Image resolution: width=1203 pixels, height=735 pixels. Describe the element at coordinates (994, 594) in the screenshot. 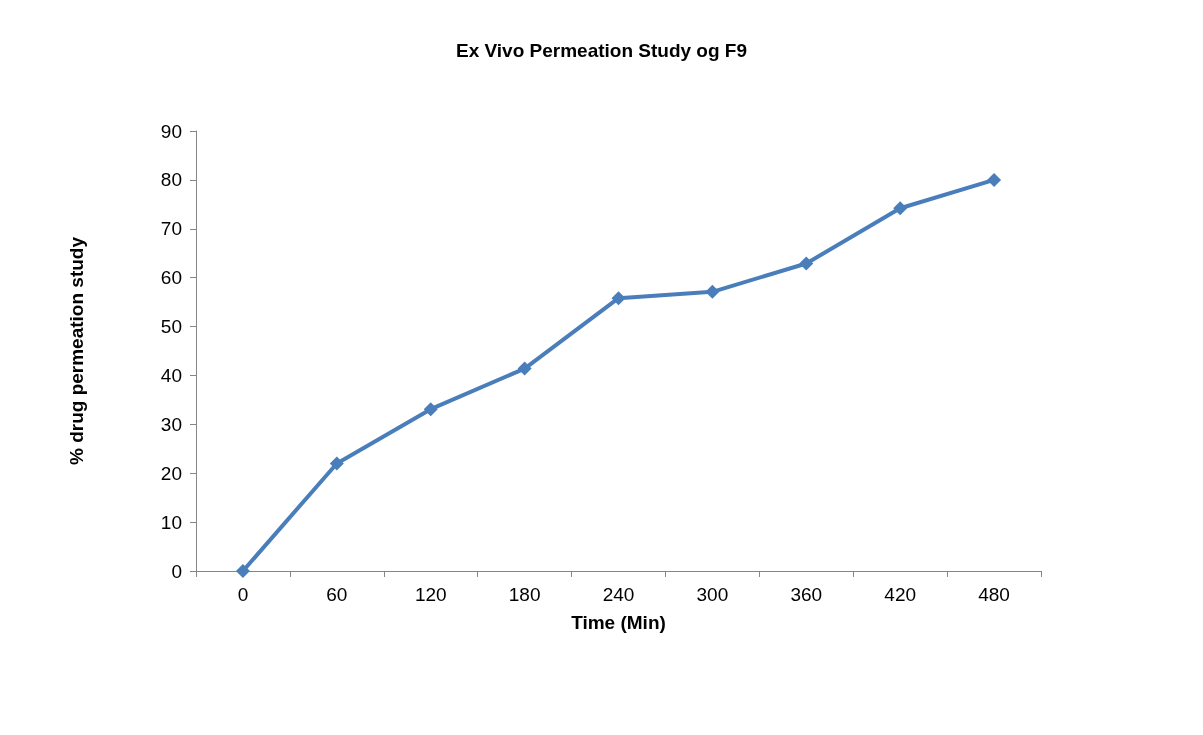

I see `x-tick-label: 480` at that location.